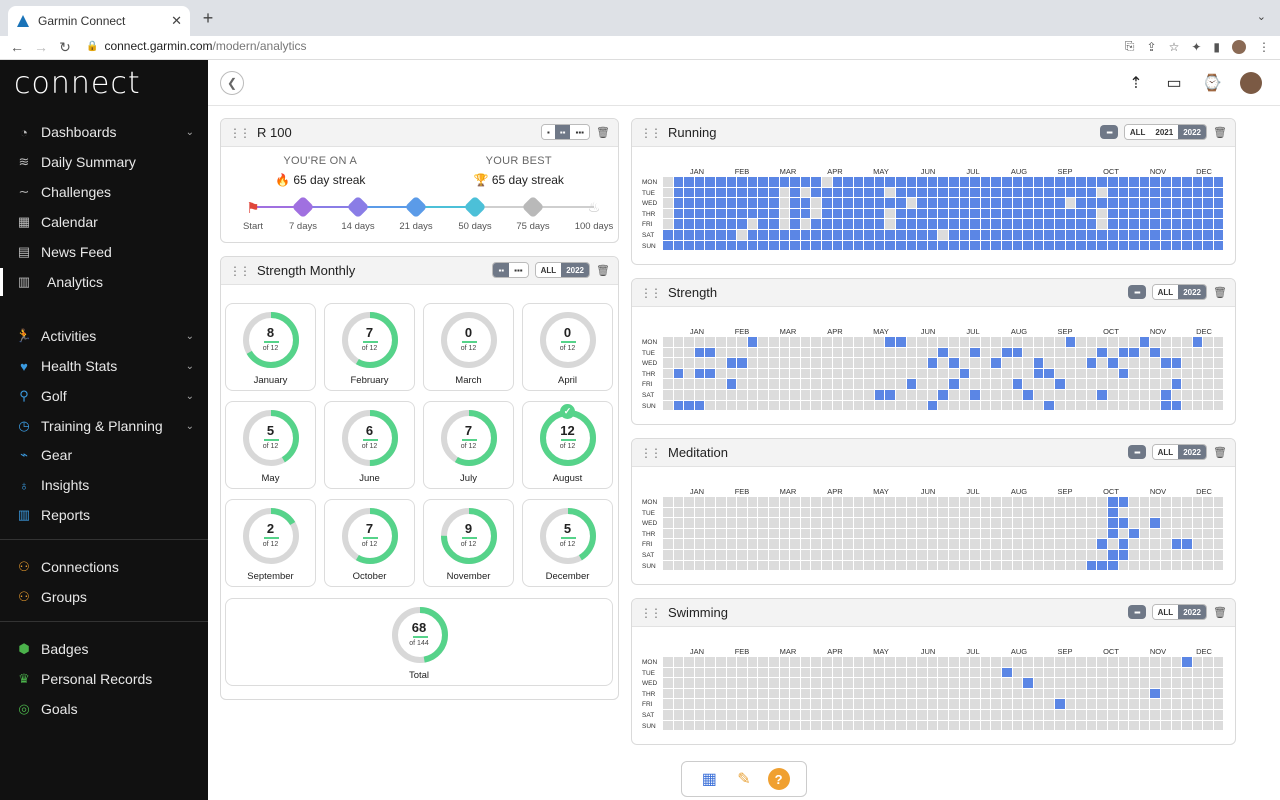  What do you see at coordinates (501, 270) in the screenshot?
I see `size-medium-button: ▪▪` at bounding box center [501, 270].